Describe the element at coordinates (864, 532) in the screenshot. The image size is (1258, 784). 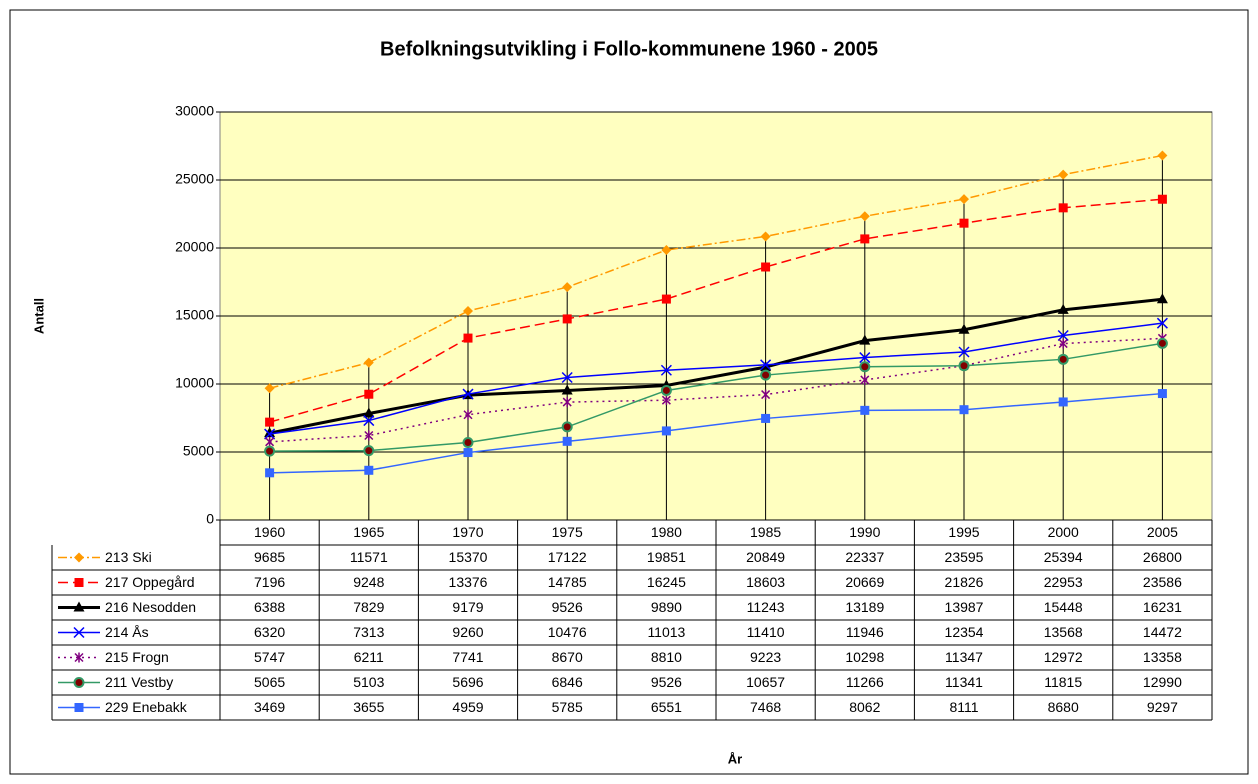
I see `x-tick-label: 1990` at that location.